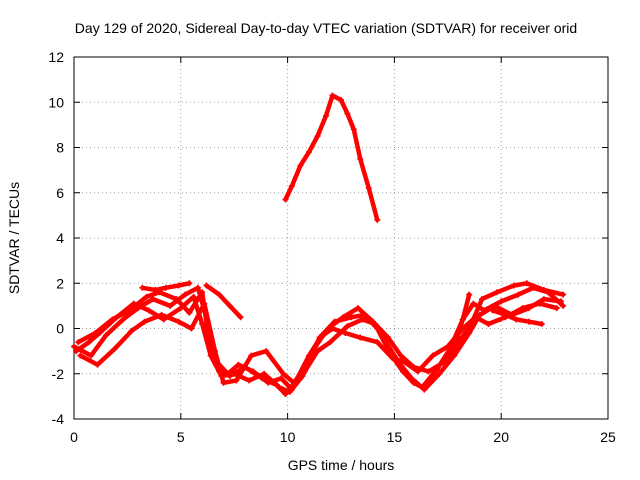 The image size is (640, 480). Describe the element at coordinates (14, 238) in the screenshot. I see `y-axis-label: SDTVAR / TECUs` at that location.